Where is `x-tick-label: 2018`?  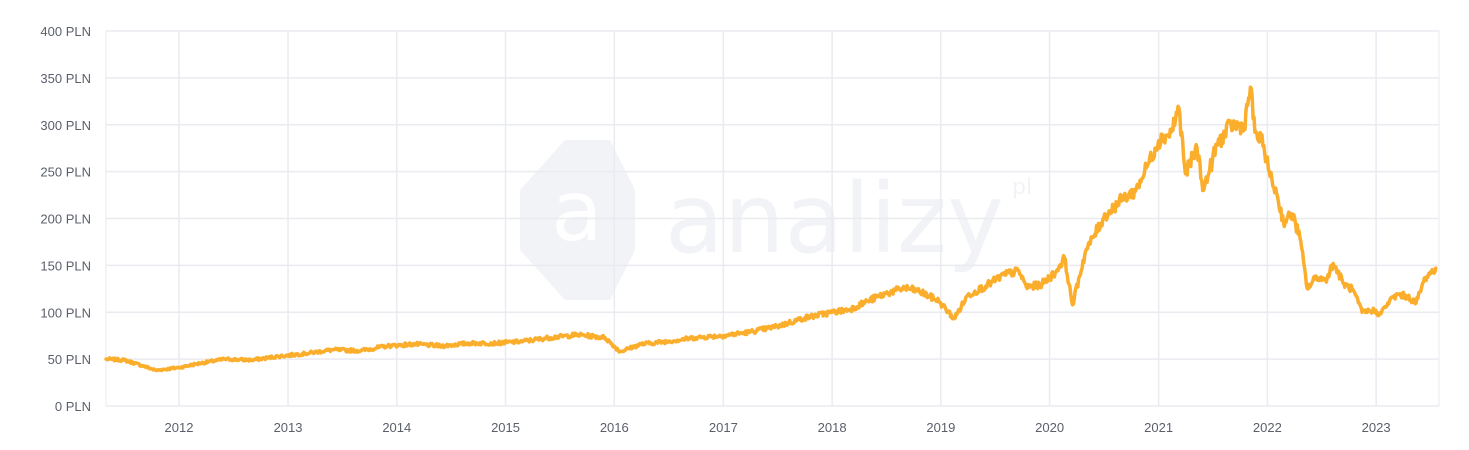
x-tick-label: 2018 is located at coordinates (832, 427).